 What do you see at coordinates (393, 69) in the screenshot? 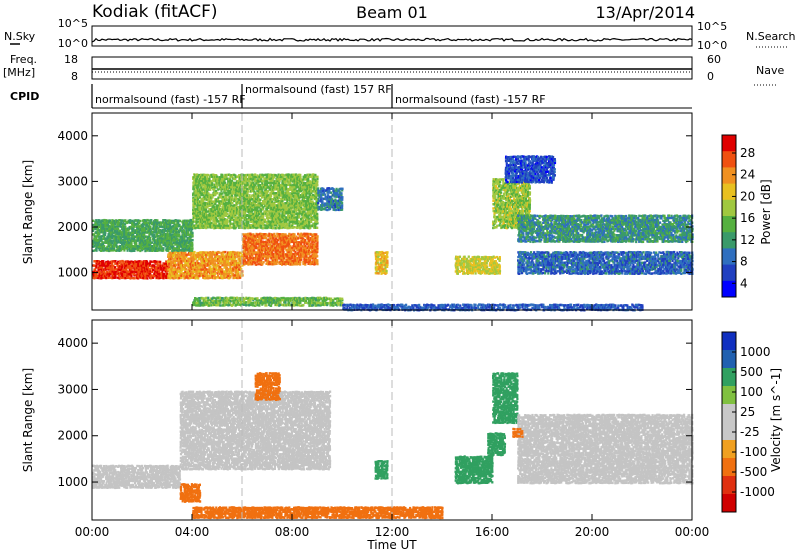
I see `freq-panel: Freq. [MHz] 18 8 60 0 Nave` at bounding box center [393, 69].